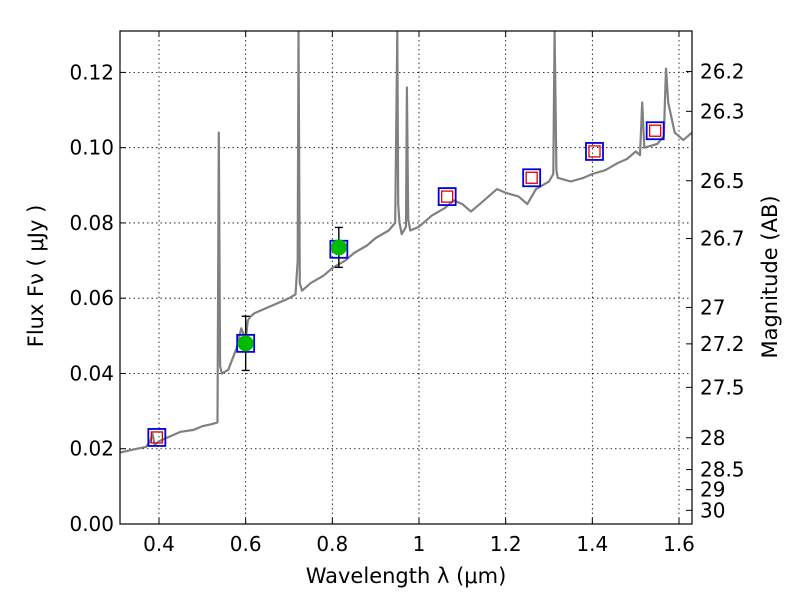 The image size is (800, 600). What do you see at coordinates (91, 298) in the screenshot?
I see `y-tick-label: 0.06` at bounding box center [91, 298].